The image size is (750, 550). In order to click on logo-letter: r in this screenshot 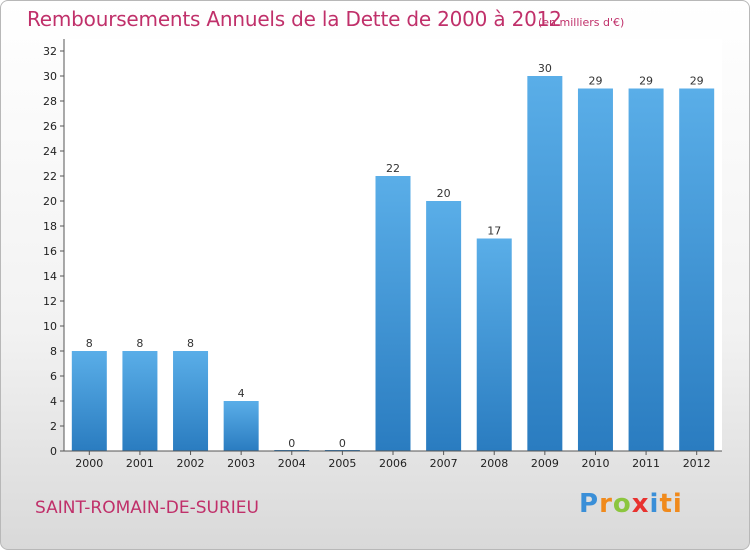, I will do `click(606, 504)`.